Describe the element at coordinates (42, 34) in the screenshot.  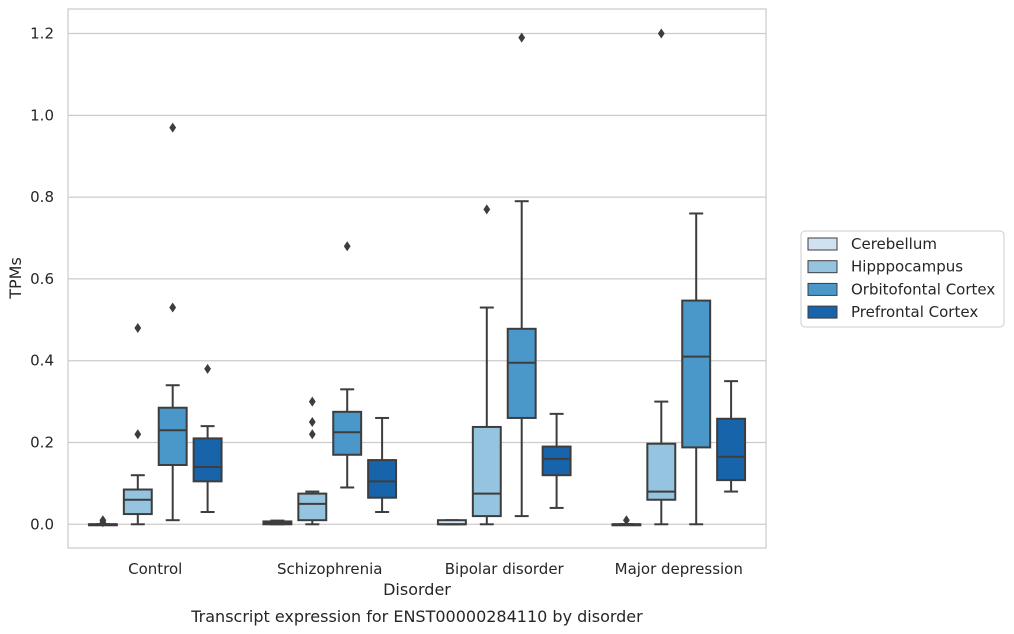
I see `y-tick-label: 1.2` at that location.